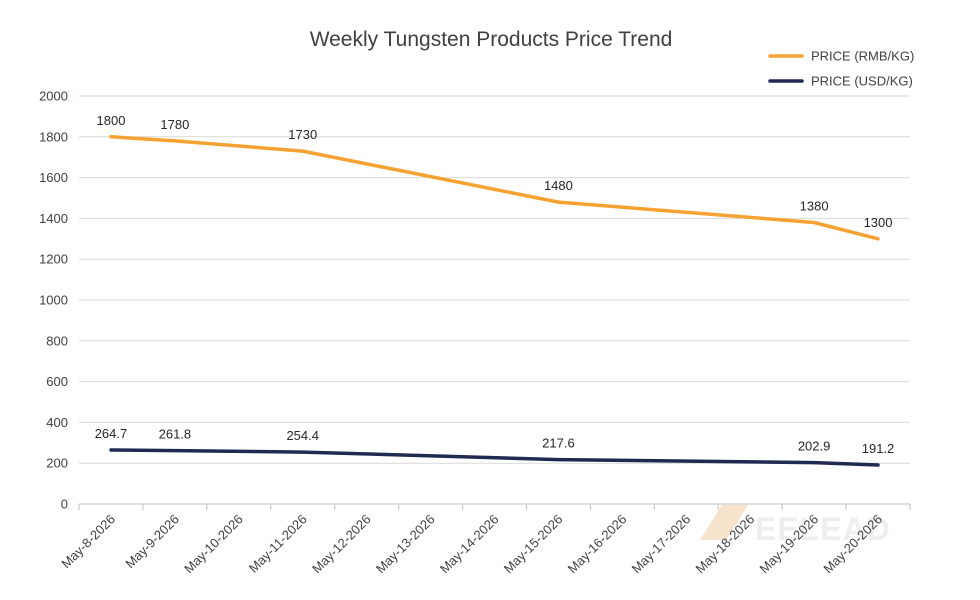 This screenshot has width=980, height=600. What do you see at coordinates (661, 544) in the screenshot?
I see `x-tick-label: May-17-2026` at bounding box center [661, 544].